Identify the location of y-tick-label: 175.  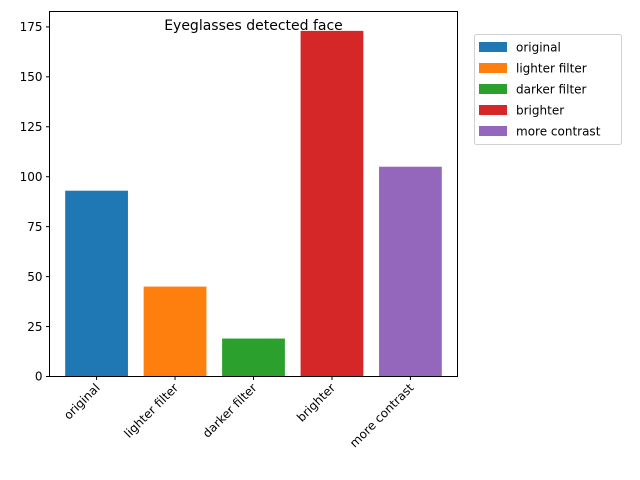
(31, 27).